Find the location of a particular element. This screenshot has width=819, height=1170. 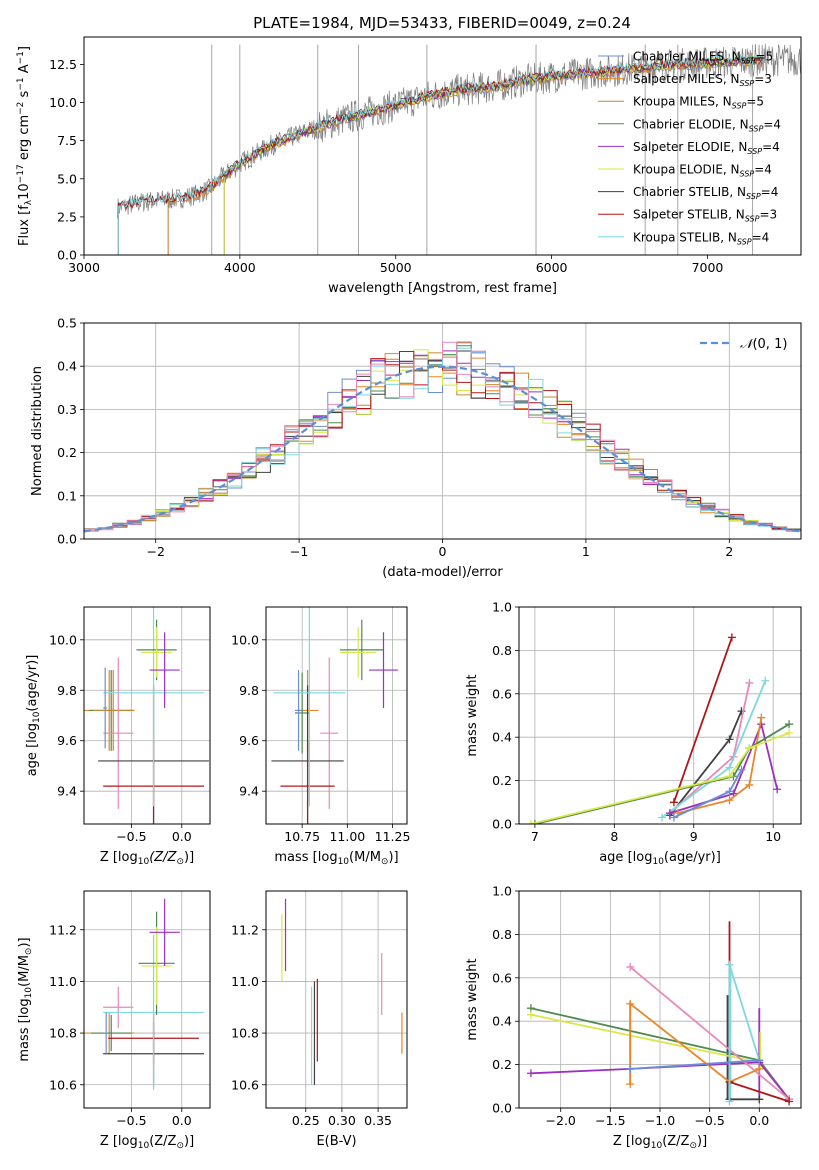

y-tick-label: 5.0 is located at coordinates (67, 178).